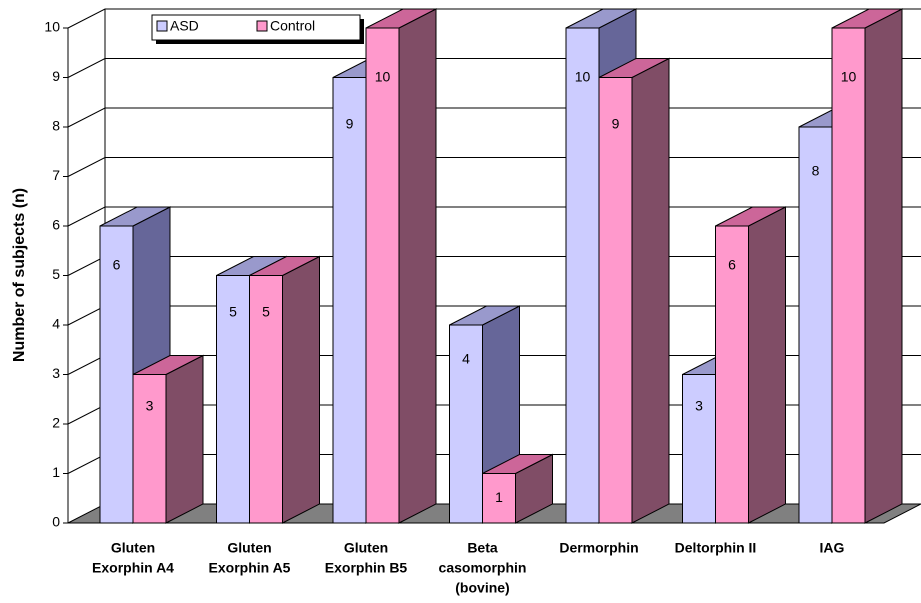 Image resolution: width=921 pixels, height=603 pixels. Describe the element at coordinates (482, 588) in the screenshot. I see `x-tick-label: (bovine)` at that location.